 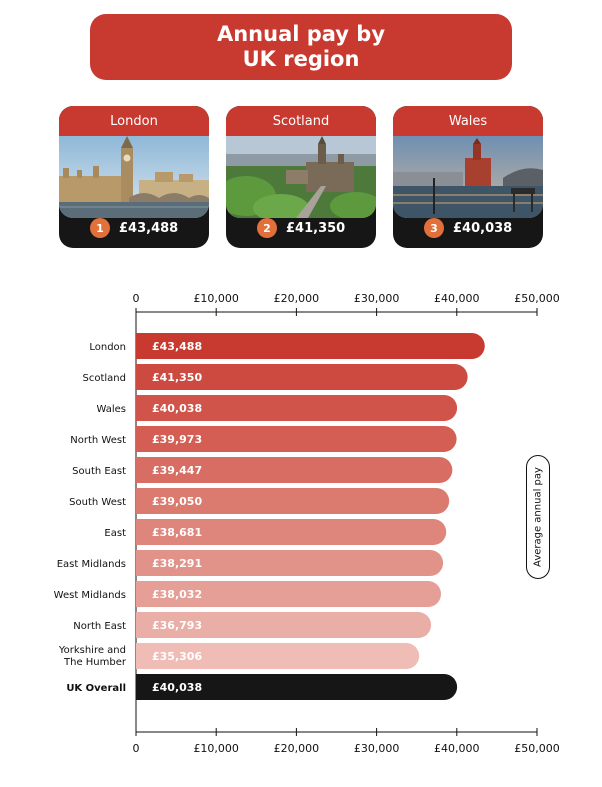 I want to click on bar-value-label: £38,032, so click(x=177, y=594).